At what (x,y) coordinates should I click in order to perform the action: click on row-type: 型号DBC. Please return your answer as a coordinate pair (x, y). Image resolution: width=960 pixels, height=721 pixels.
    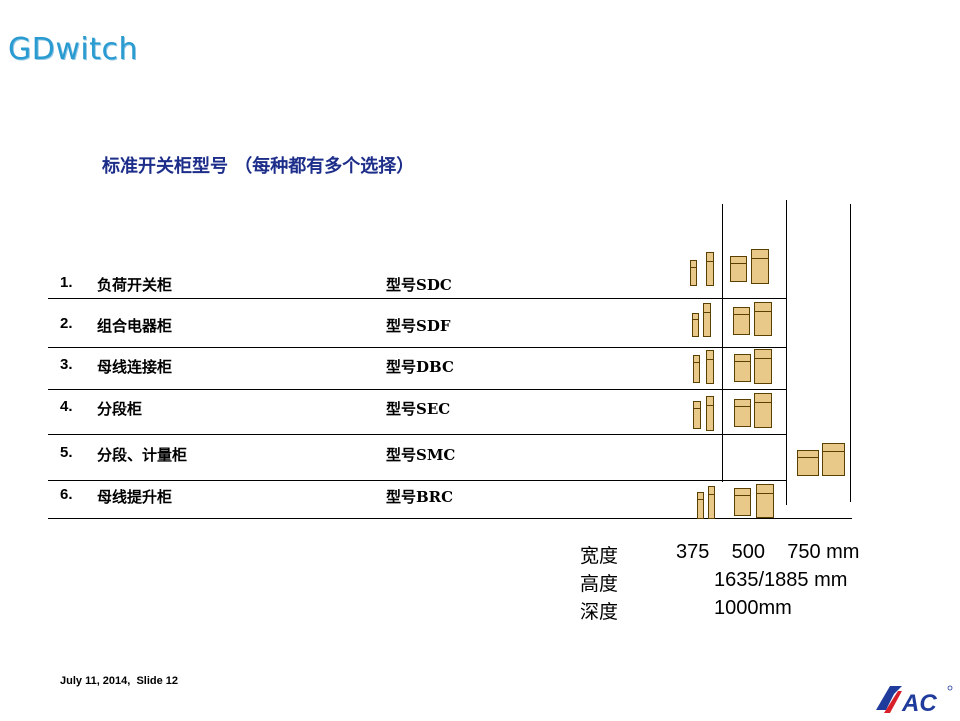
    Looking at the image, I should click on (420, 367).